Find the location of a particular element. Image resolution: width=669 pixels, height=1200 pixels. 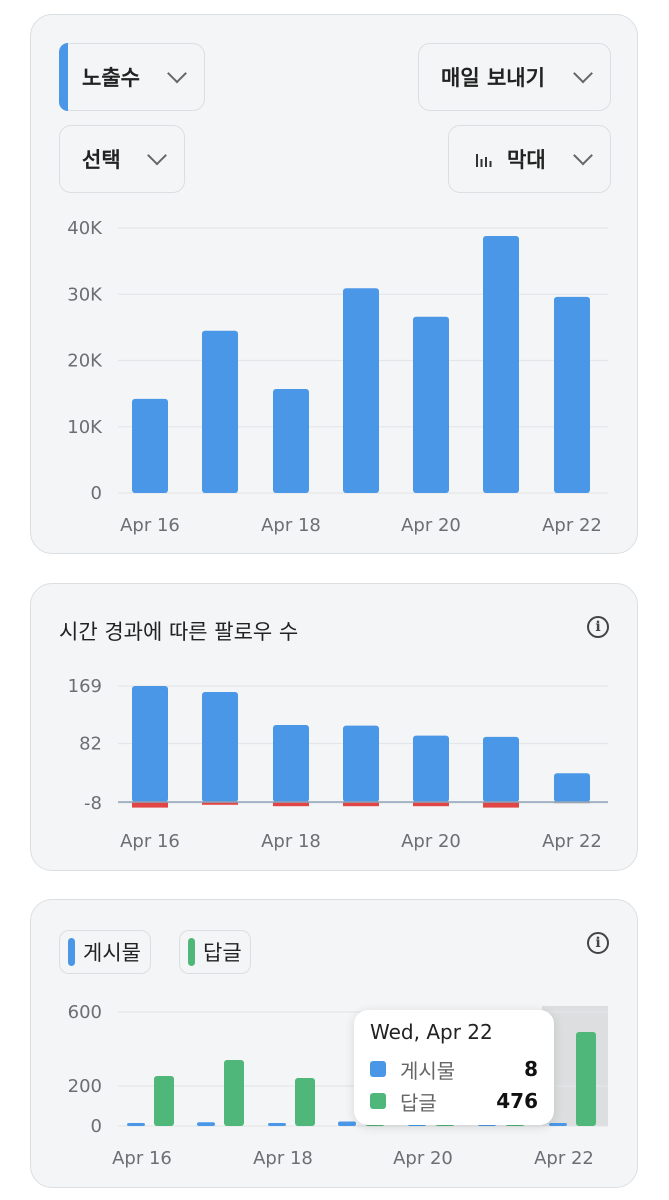

tooltip-replies-name: 답글 is located at coordinates (418, 1102).